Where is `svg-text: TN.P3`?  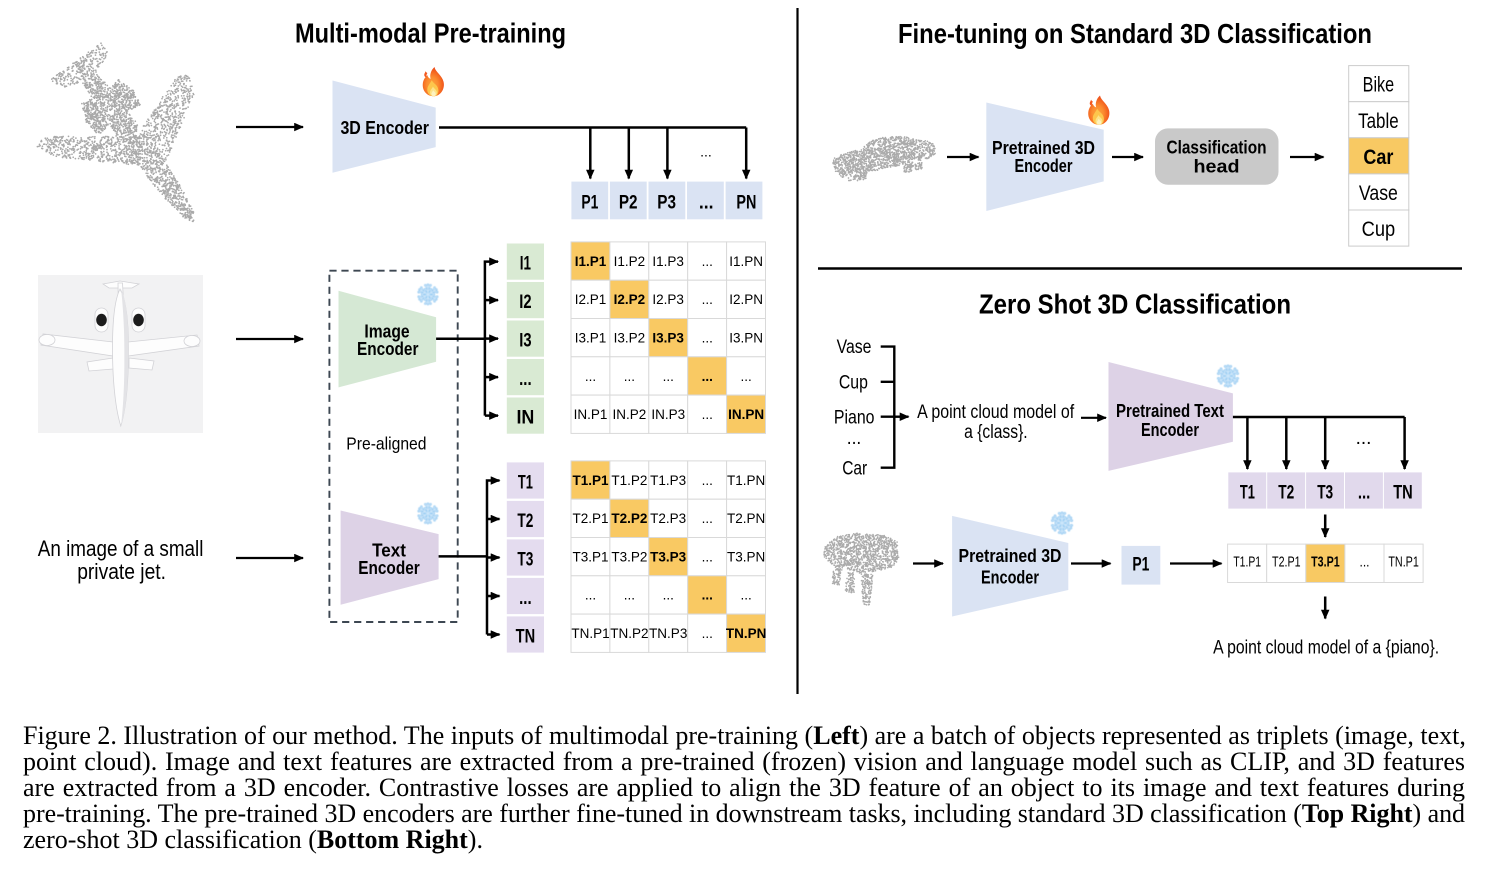 svg-text: TN.P3 is located at coordinates (668, 633).